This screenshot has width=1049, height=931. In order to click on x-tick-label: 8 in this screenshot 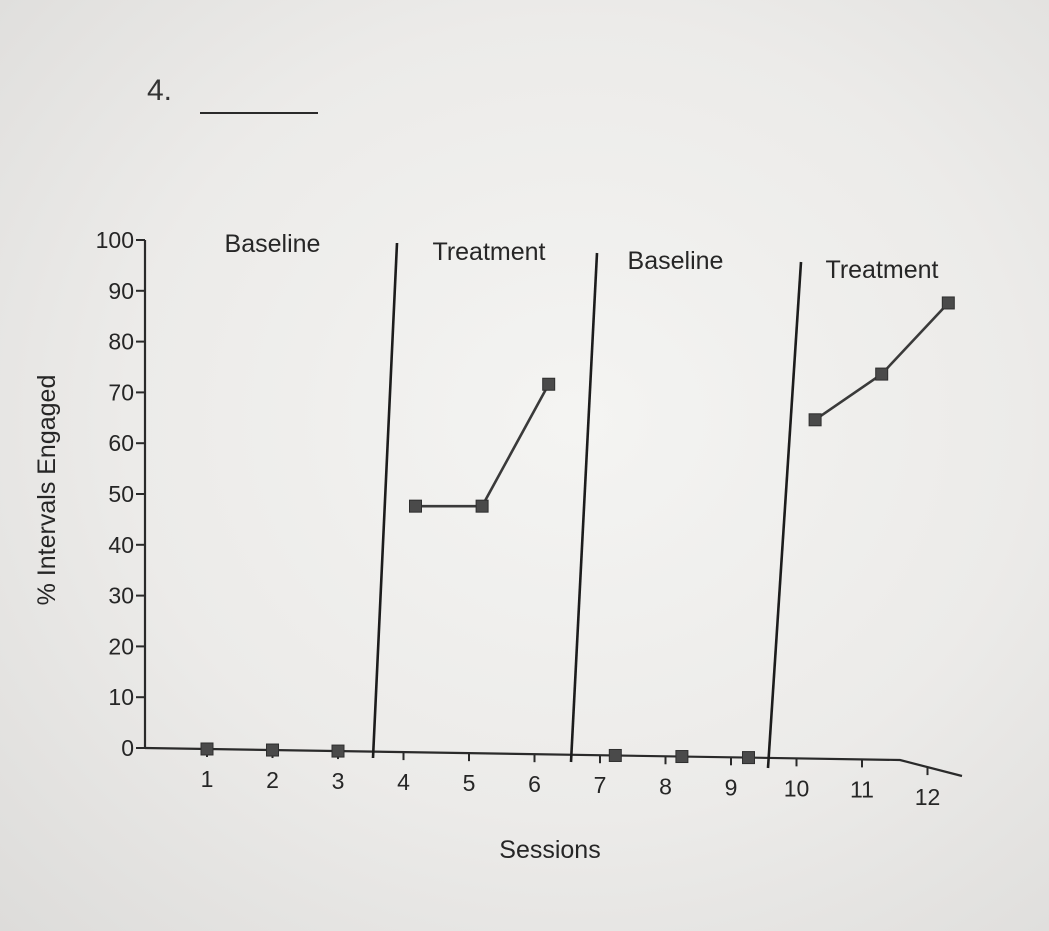, I will do `click(665, 786)`.